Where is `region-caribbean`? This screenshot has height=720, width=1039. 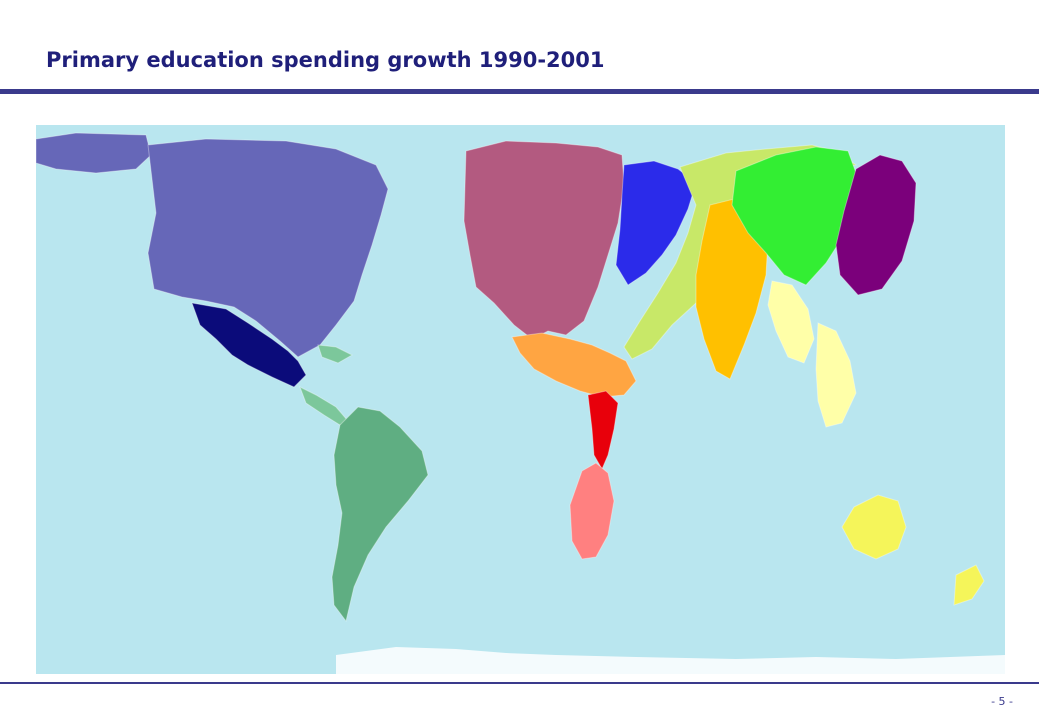 region-caribbean is located at coordinates (326, 385).